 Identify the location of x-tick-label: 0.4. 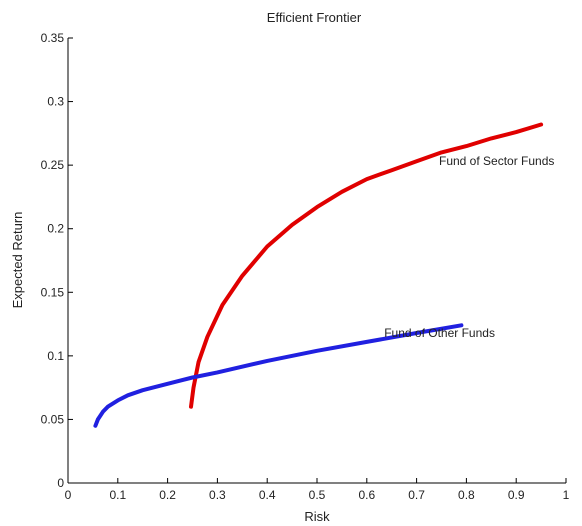
(267, 495).